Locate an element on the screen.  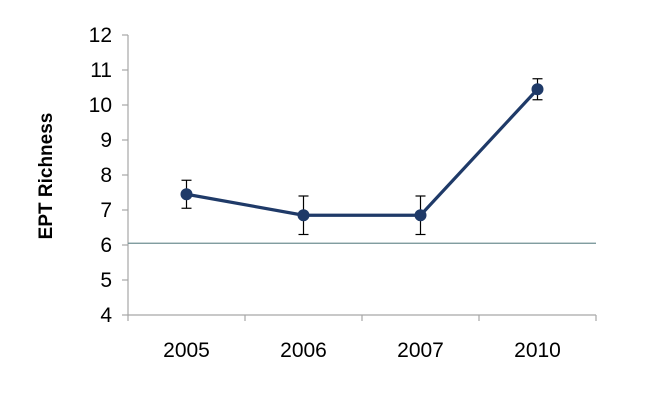
x-tick-label: 2007 is located at coordinates (420, 350).